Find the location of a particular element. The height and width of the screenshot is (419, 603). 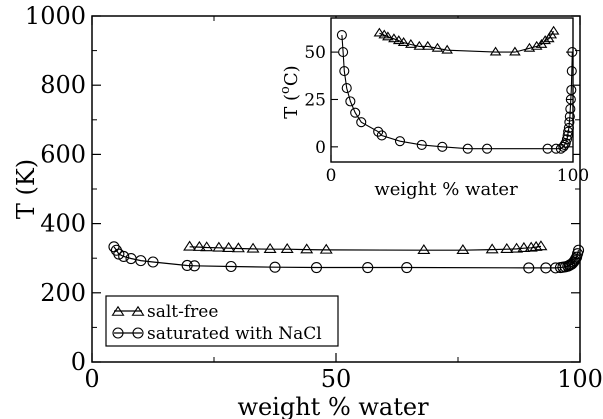

legend-label-1: saturated with NaCl is located at coordinates (234, 334).